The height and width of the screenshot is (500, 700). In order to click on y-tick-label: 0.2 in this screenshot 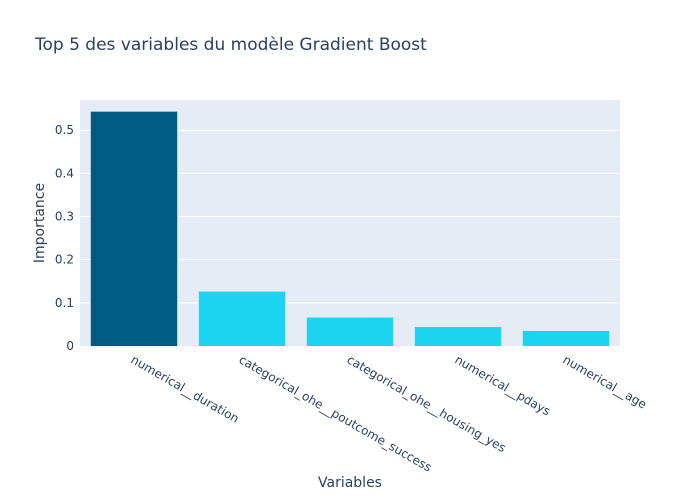, I will do `click(64, 260)`.